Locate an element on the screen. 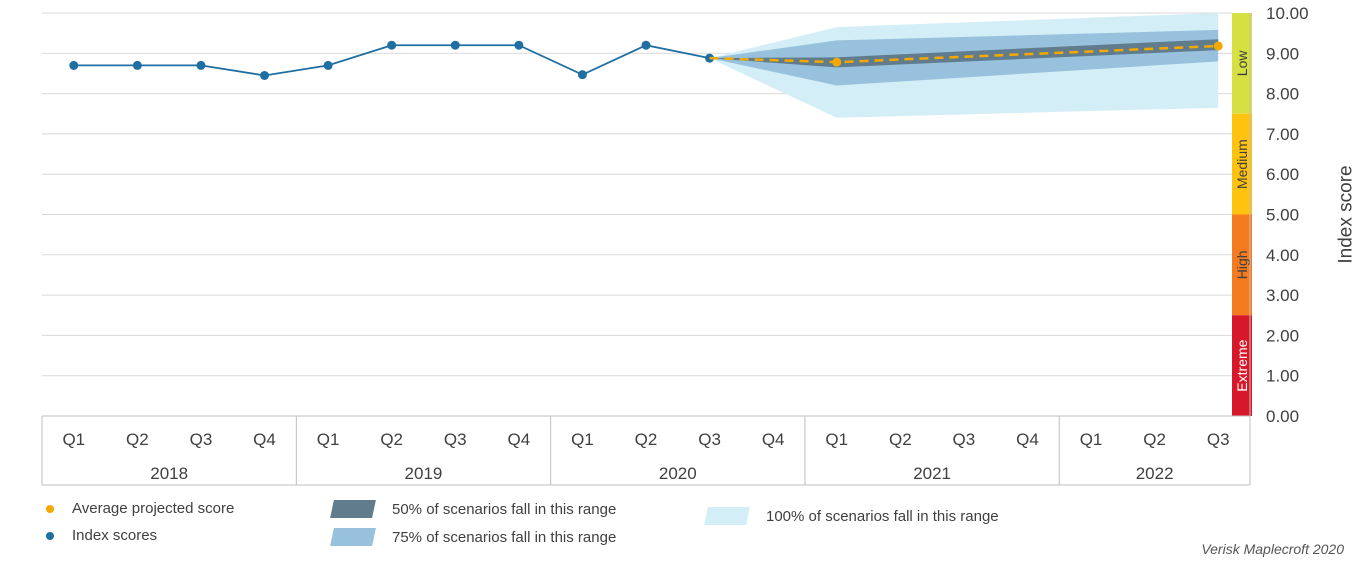 Image resolution: width=1364 pixels, height=567 pixels. legend-range-75: 75% of scenarios fall in this range is located at coordinates (473, 537).